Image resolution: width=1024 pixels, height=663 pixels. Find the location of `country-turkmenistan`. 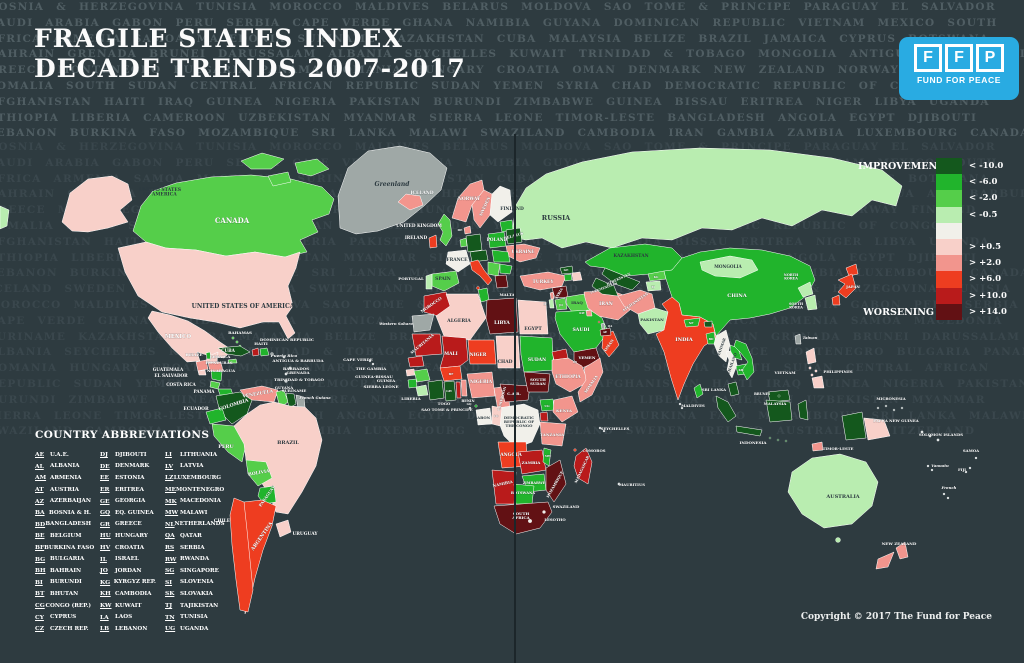

country-turkmenistan is located at coordinates (605, 287).